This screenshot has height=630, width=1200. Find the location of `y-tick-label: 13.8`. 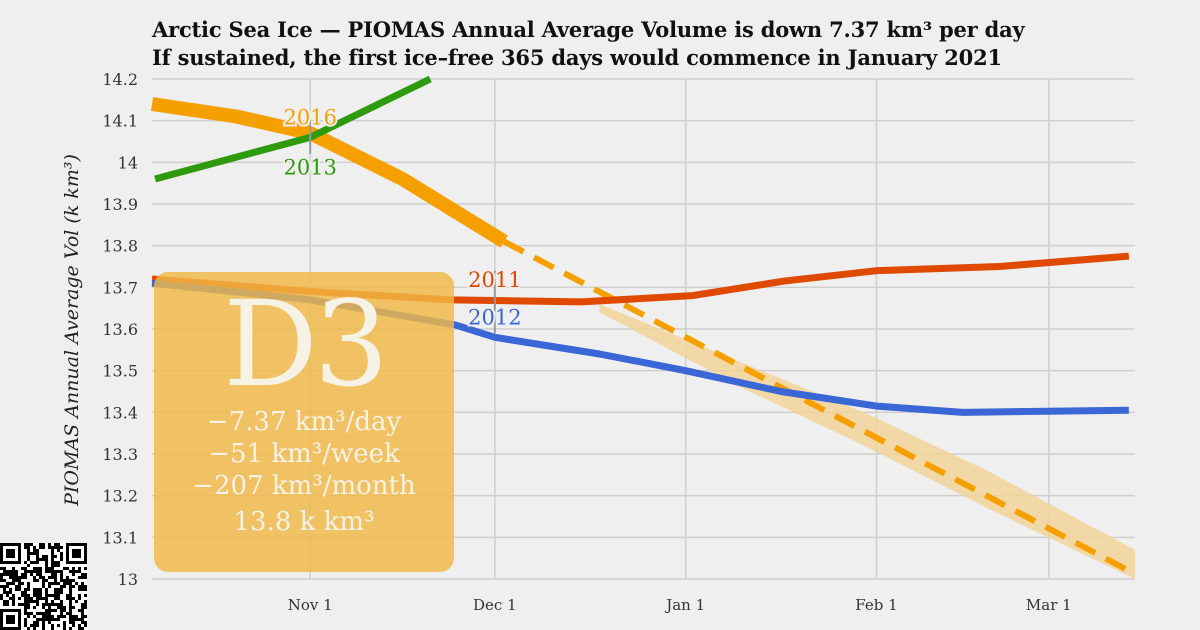

y-tick-label: 13.8 is located at coordinates (120, 246).